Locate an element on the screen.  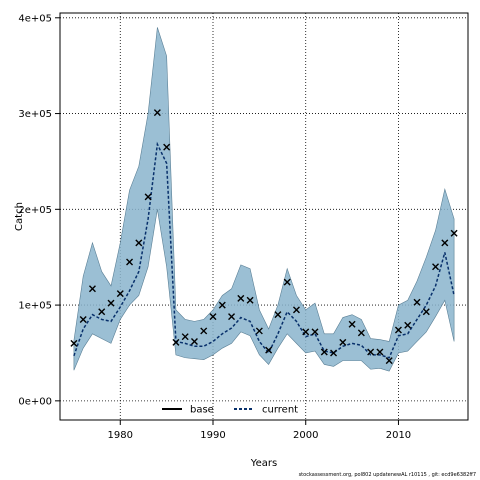
x-axis-title: Years is located at coordinates (263, 463).